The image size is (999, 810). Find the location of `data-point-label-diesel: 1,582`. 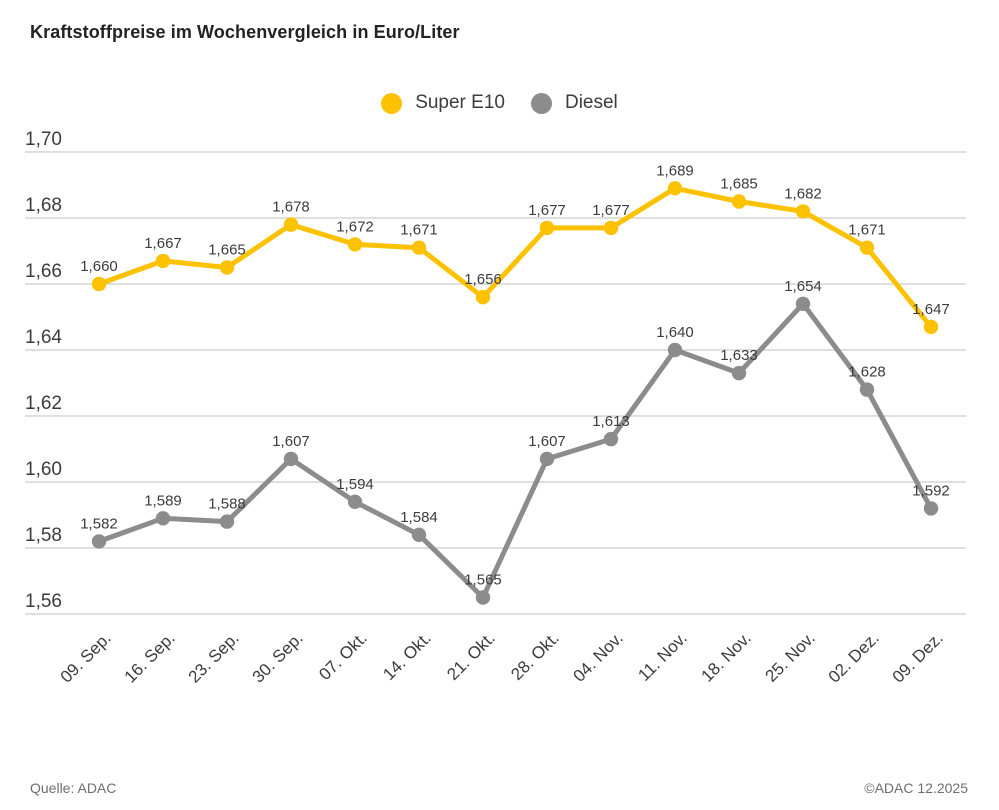

data-point-label-diesel: 1,582 is located at coordinates (99, 523).